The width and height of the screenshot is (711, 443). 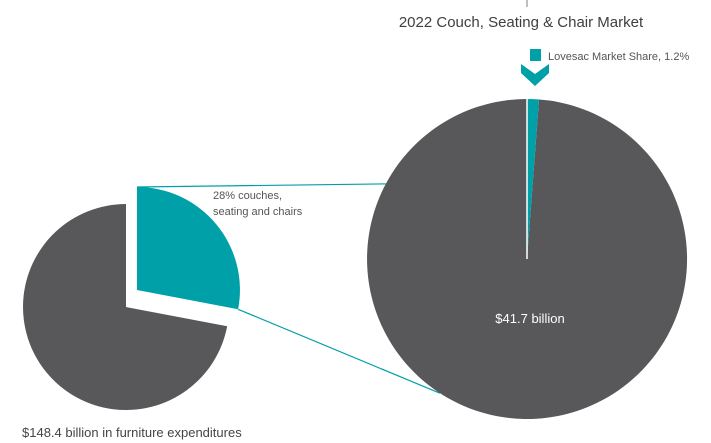 I want to click on legend-swatch-lovesac, so click(x=535, y=55).